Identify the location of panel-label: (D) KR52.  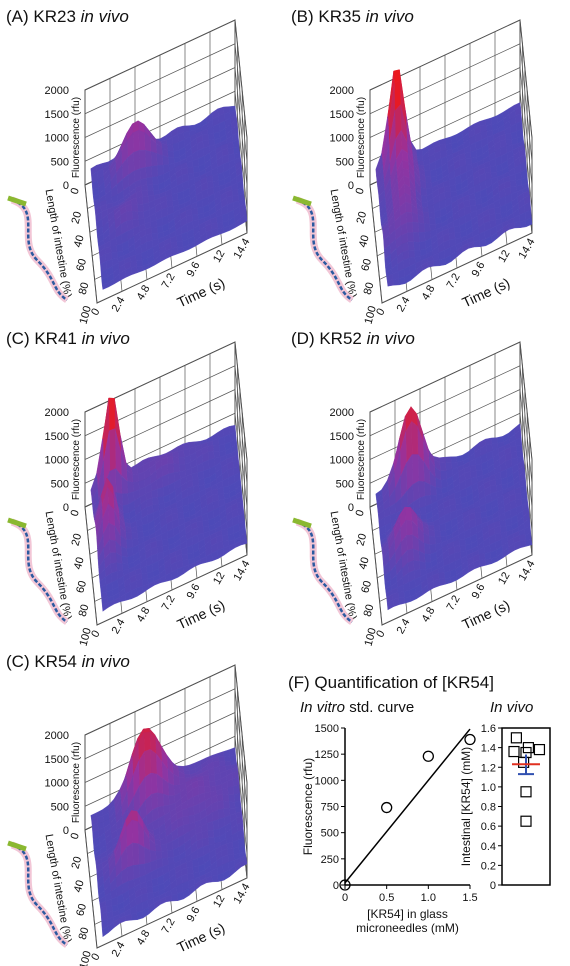
(326, 338).